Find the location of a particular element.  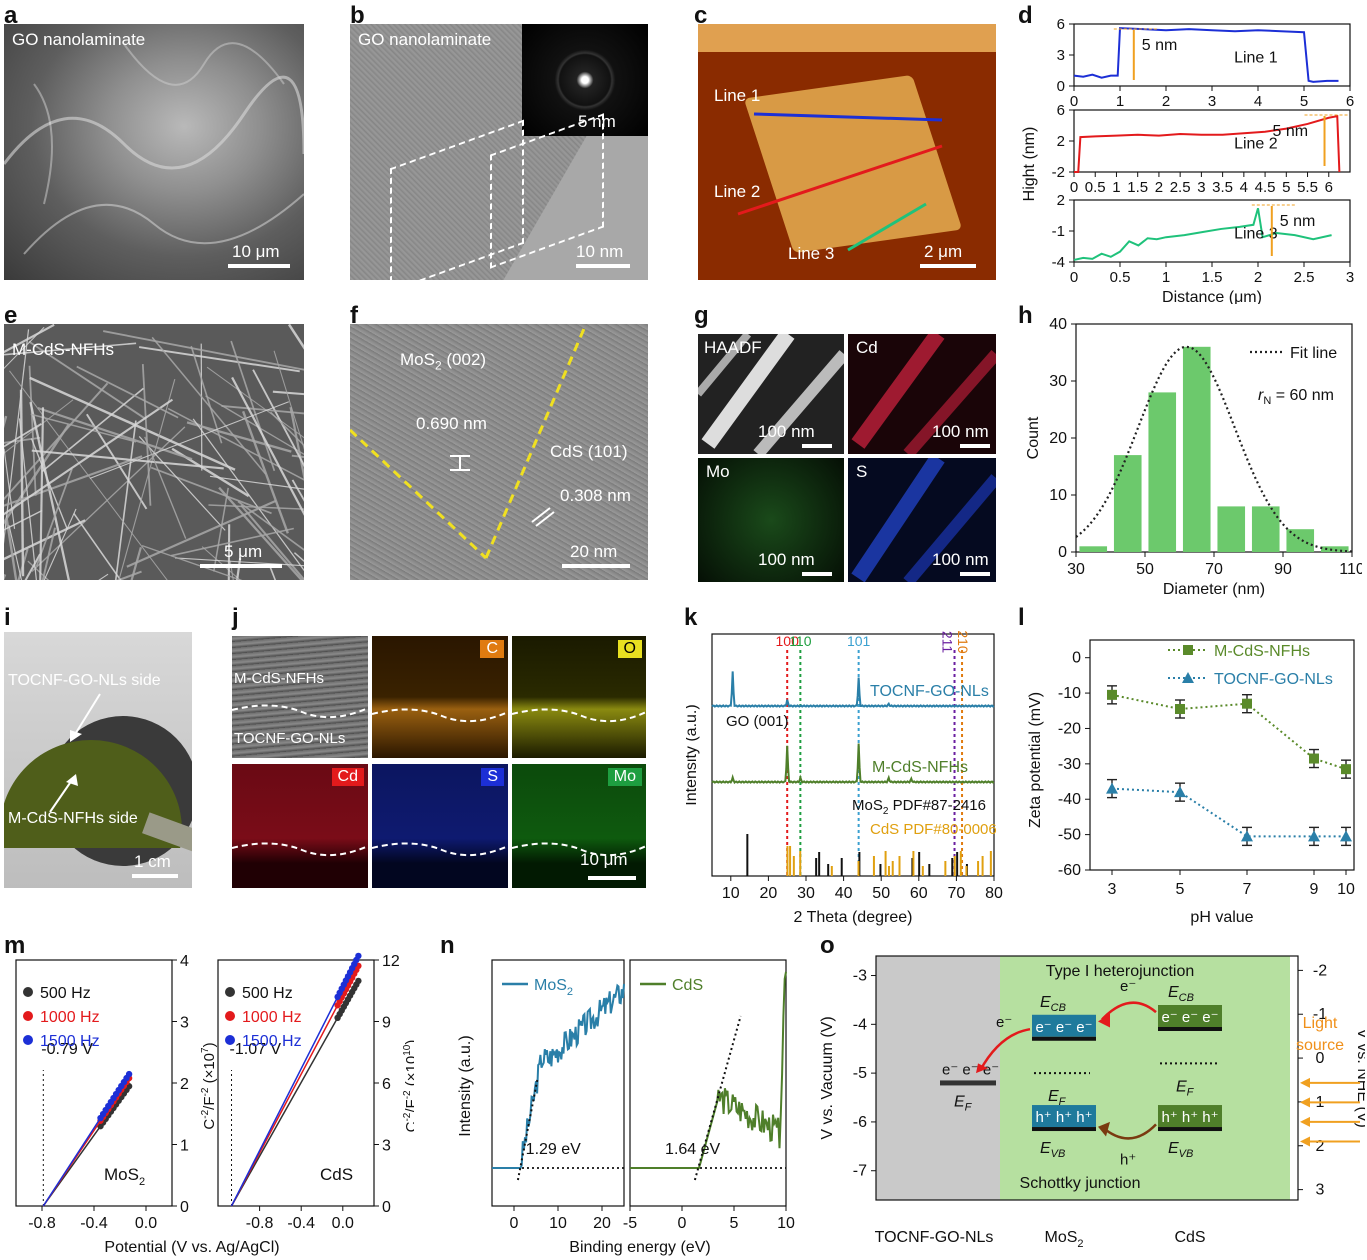

step-label: 5 nm is located at coordinates (1291, 131).